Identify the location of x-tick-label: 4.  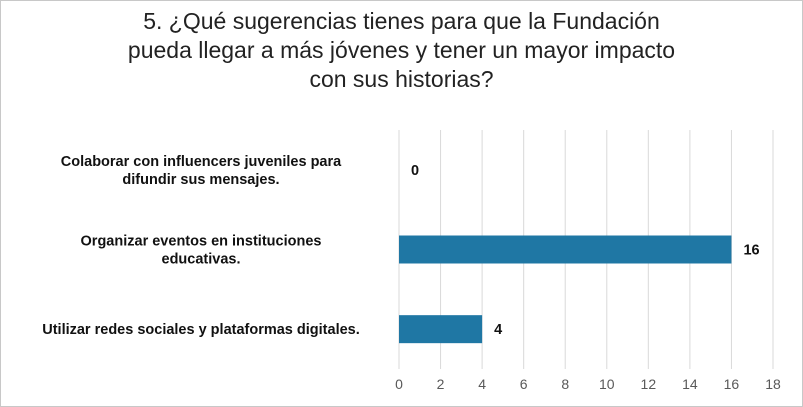
(482, 384).